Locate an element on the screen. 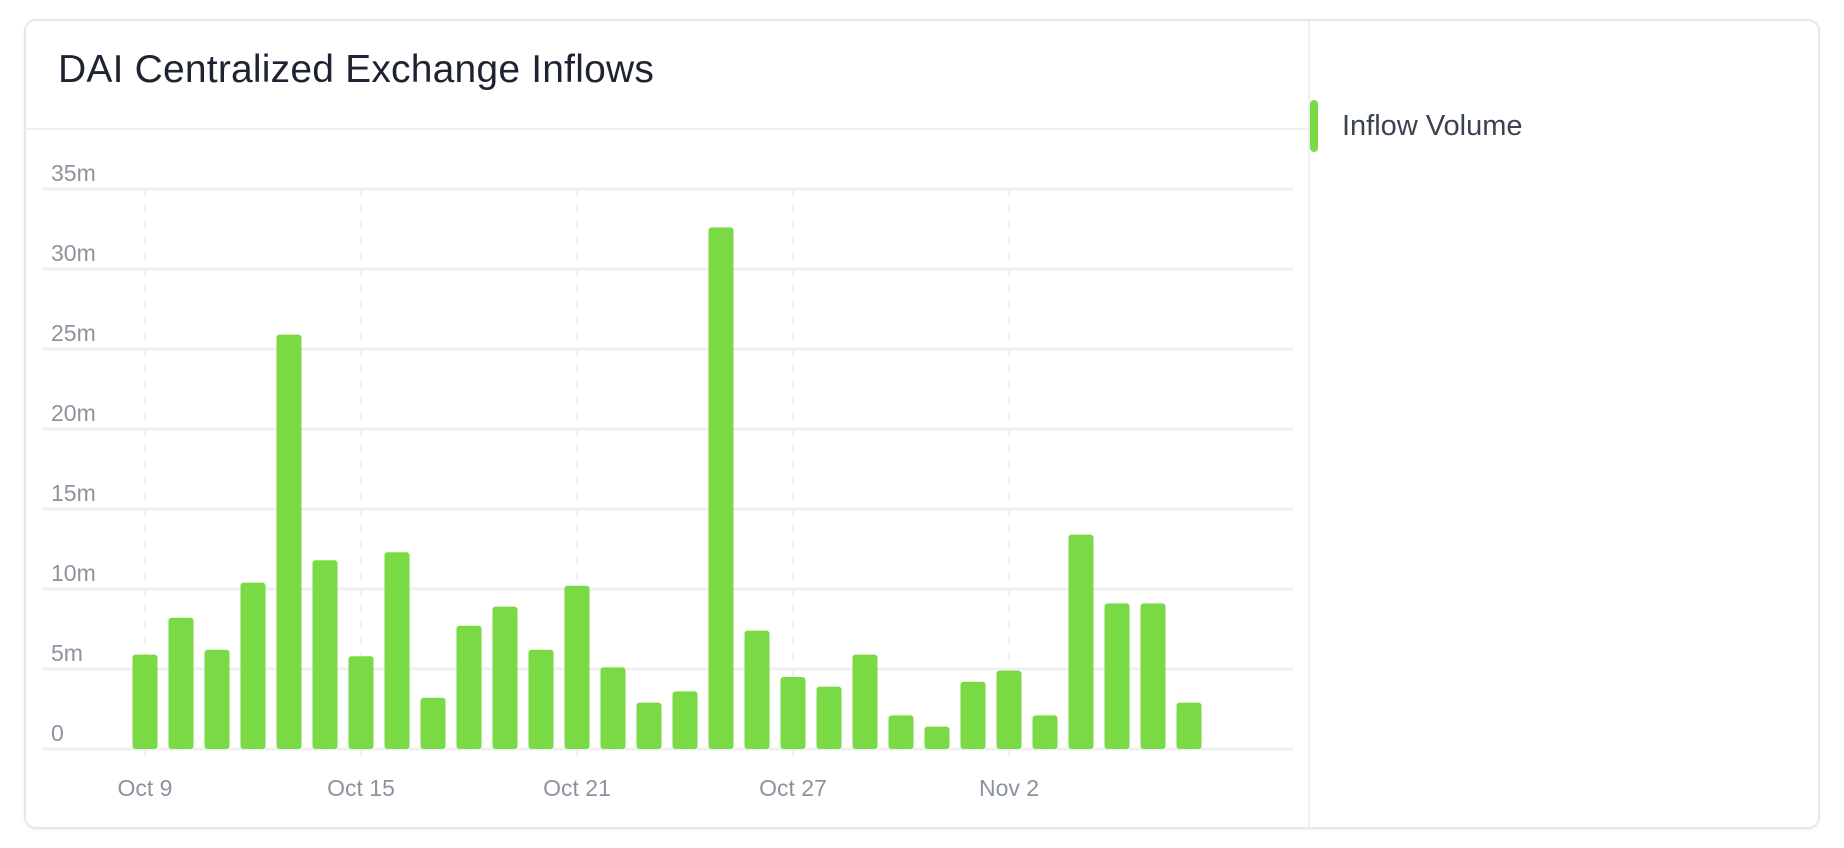 The width and height of the screenshot is (1844, 848). legend-label: Inflow Volume is located at coordinates (1432, 125).